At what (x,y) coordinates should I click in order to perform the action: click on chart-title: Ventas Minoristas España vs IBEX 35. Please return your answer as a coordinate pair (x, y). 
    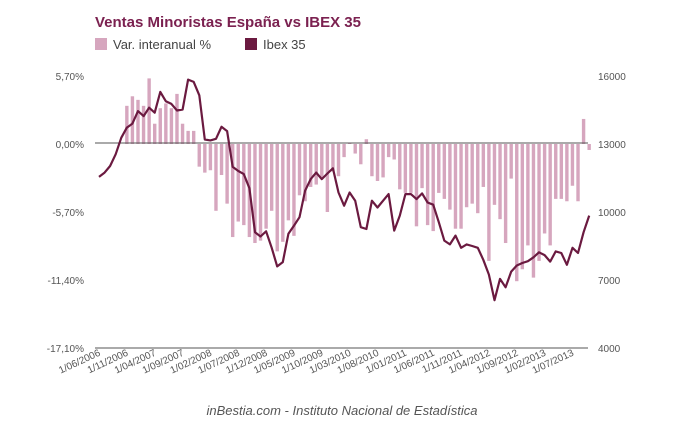
    Looking at the image, I should click on (228, 22).